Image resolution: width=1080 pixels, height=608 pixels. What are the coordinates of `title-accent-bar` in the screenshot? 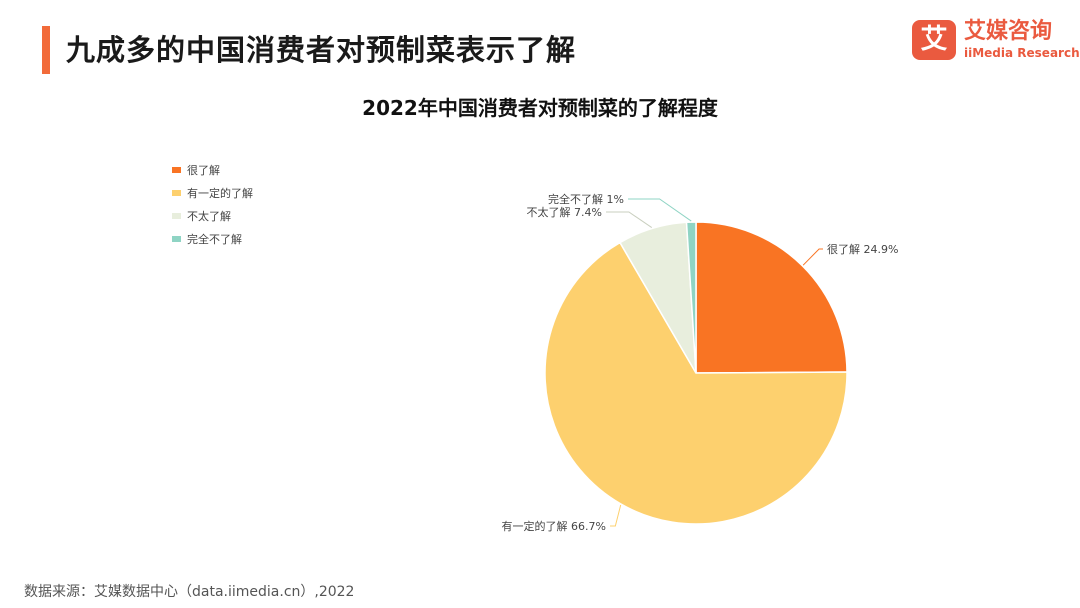 It's located at (46, 50).